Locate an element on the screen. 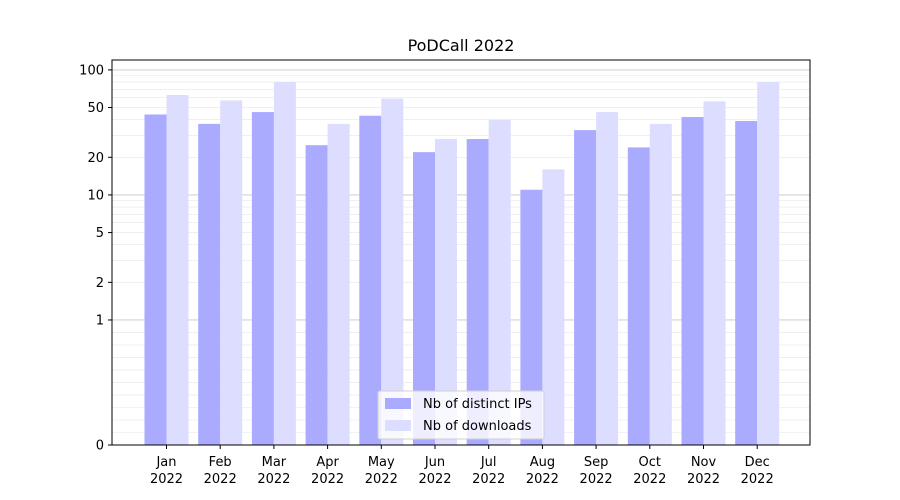  y-tick-label: 1 is located at coordinates (100, 320).